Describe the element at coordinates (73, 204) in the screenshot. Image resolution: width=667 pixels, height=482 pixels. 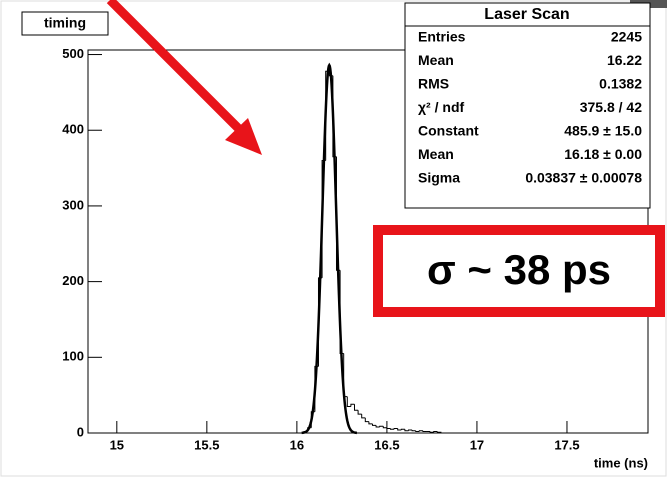
I see `y-tick-label: 300` at that location.